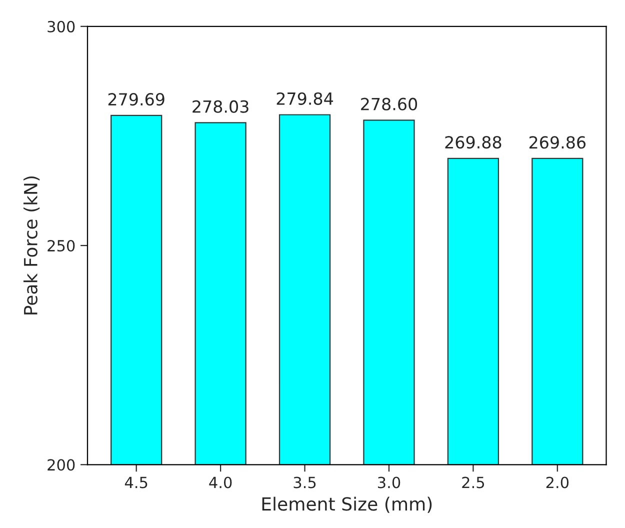 The height and width of the screenshot is (528, 625). Describe the element at coordinates (557, 142) in the screenshot. I see `data-label: 269.86` at that location.